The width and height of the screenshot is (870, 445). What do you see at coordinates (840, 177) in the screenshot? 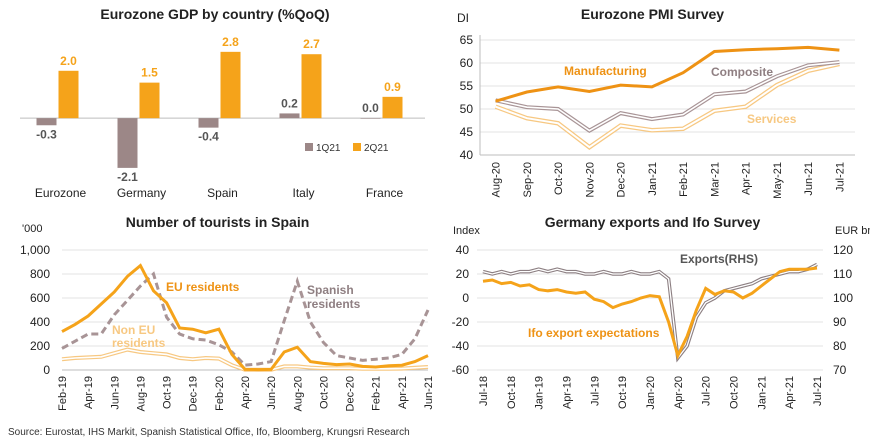
I see `pmi-x-tick: Jul-21` at bounding box center [840, 177].